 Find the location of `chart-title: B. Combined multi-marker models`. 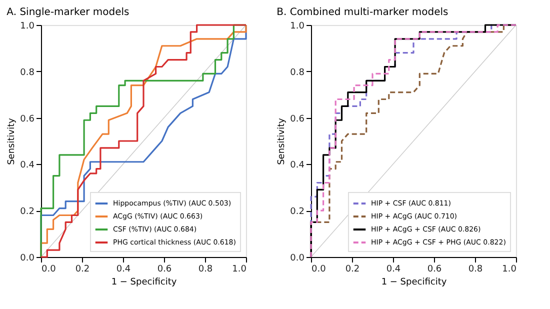

chart-title: B. Combined multi-marker models is located at coordinates (362, 12).